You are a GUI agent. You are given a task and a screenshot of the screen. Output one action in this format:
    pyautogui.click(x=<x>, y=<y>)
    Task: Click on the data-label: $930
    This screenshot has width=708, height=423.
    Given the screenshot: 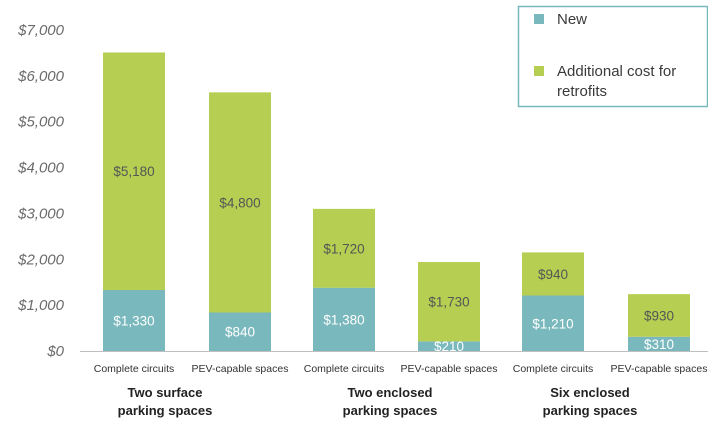 What is the action you would take?
    pyautogui.click(x=659, y=315)
    